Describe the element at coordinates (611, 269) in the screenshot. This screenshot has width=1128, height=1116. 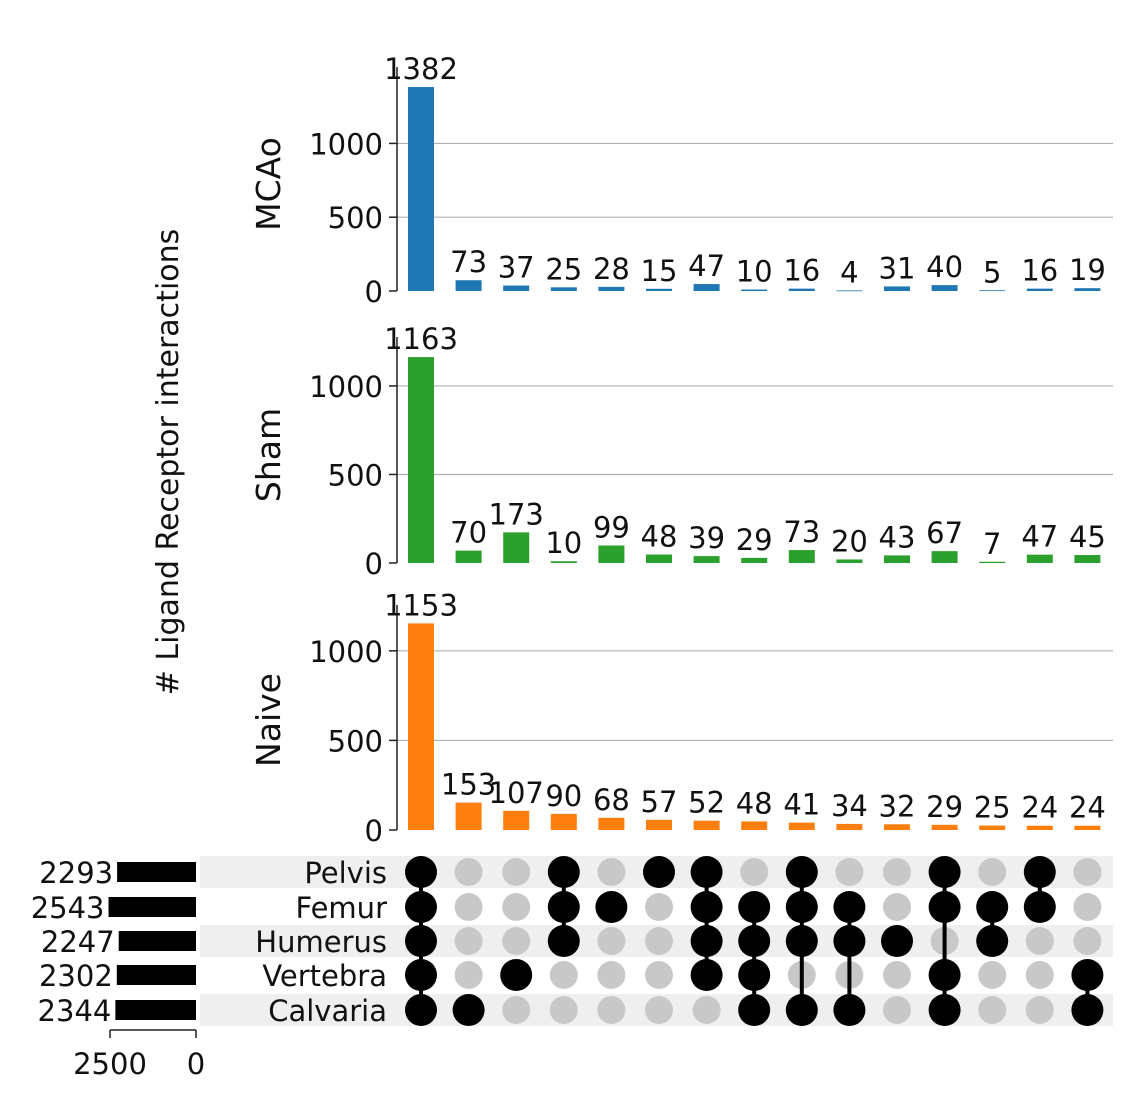
I see `bar-value-label: 28` at that location.